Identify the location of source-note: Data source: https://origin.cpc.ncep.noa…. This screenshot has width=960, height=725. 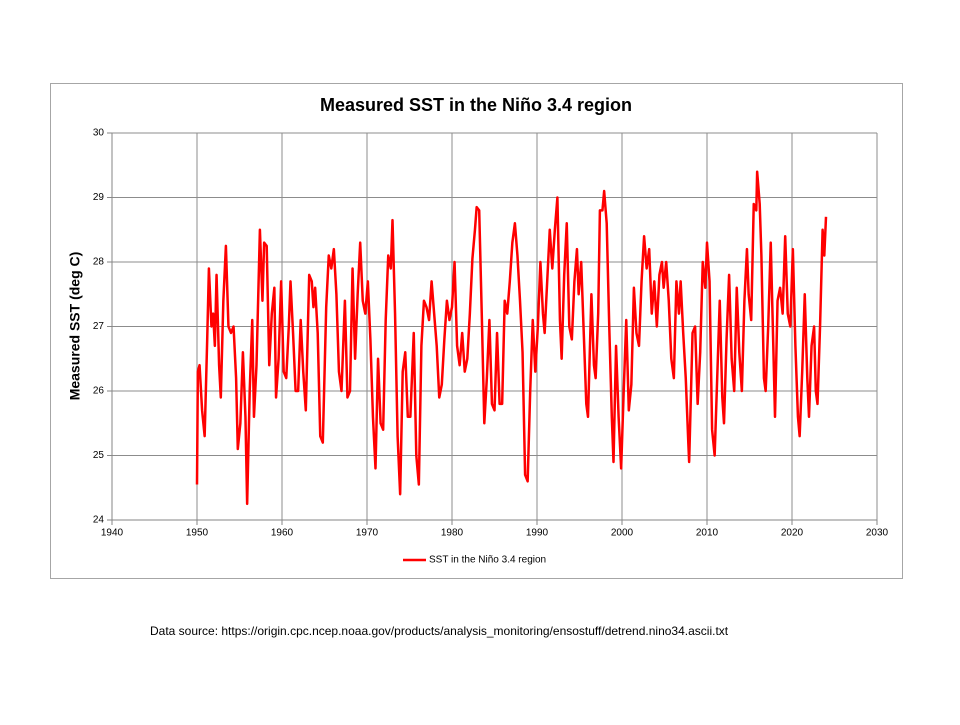
(439, 631).